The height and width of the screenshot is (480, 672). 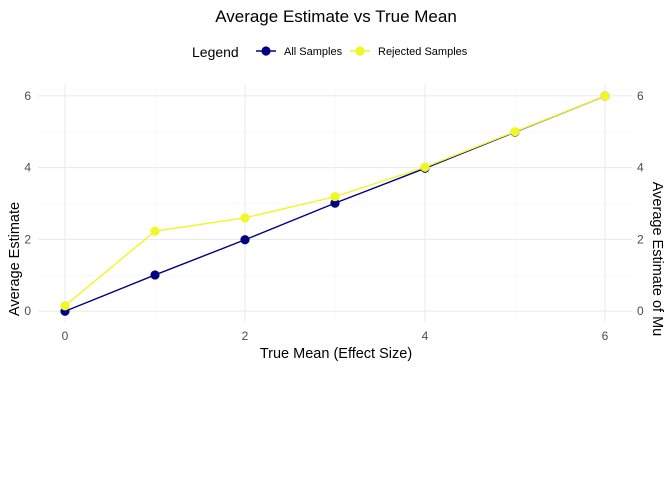 What do you see at coordinates (27, 239) in the screenshot?
I see `y-tick-label: 2` at bounding box center [27, 239].